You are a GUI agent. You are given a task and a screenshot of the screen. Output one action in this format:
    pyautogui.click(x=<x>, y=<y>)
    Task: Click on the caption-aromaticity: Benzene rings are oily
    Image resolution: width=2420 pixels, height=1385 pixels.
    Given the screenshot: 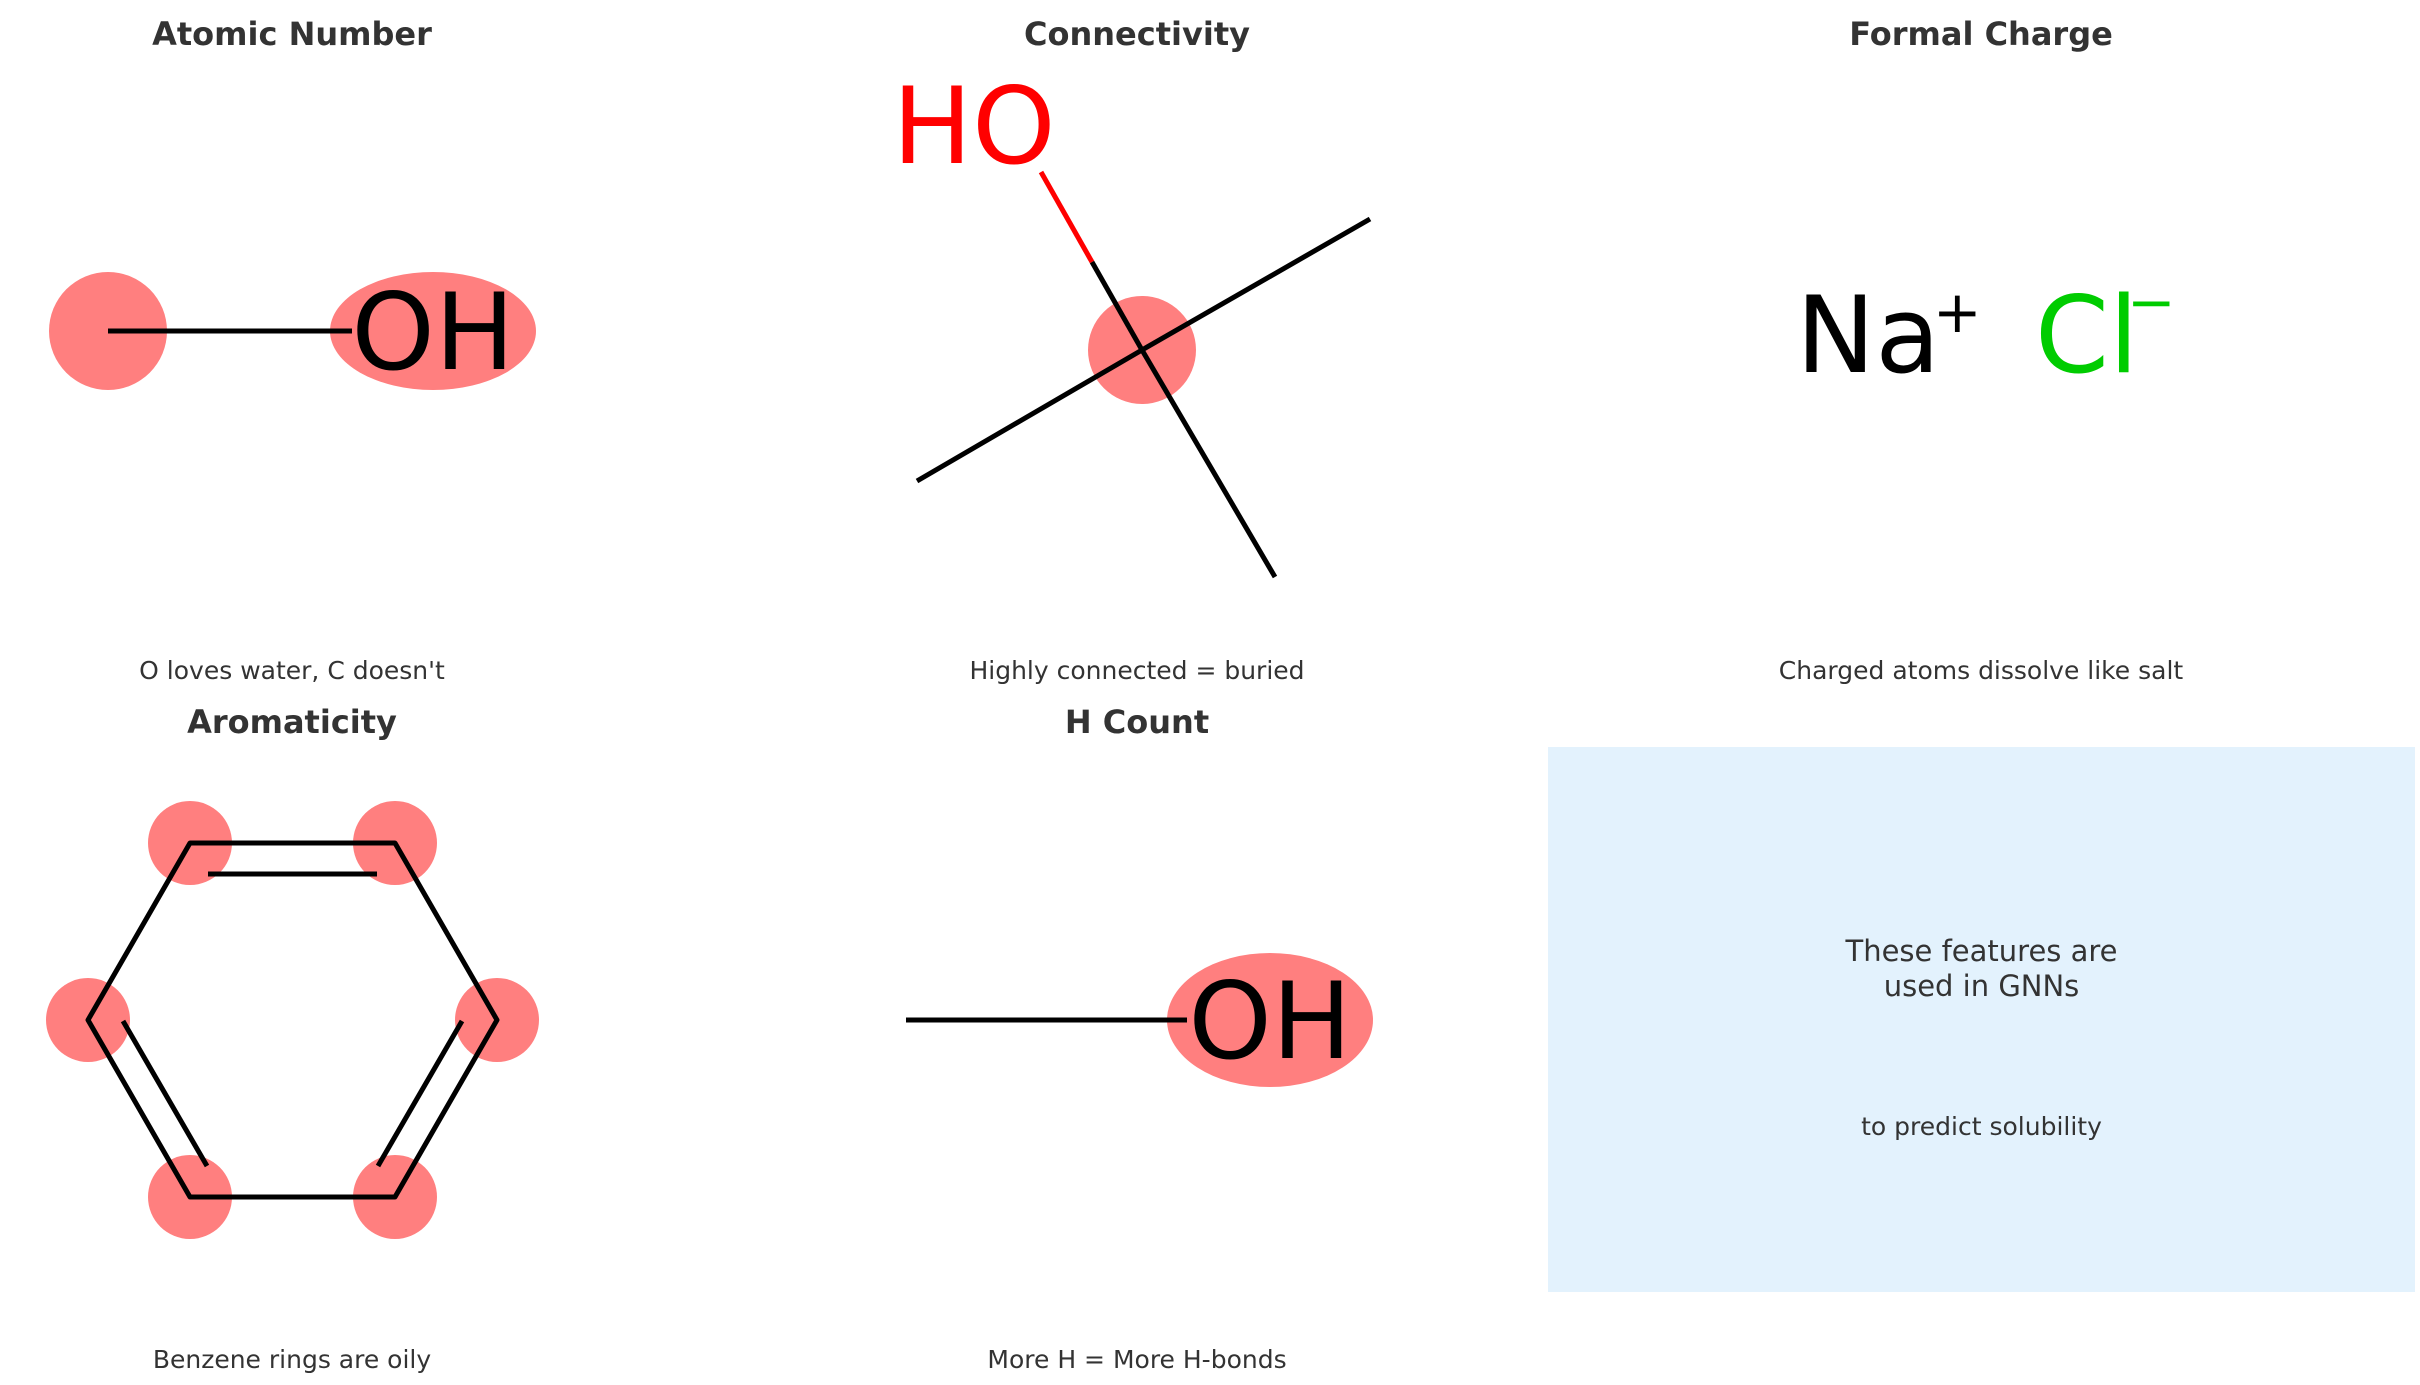 What is the action you would take?
    pyautogui.click(x=292, y=1359)
    